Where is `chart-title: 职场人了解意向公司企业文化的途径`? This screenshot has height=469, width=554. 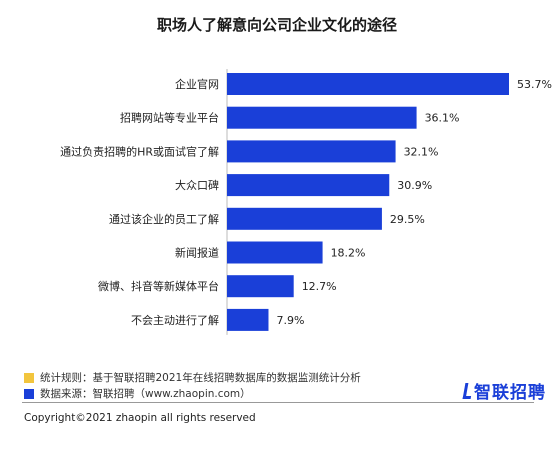
chart-title: 职场人了解意向公司企业文化的途径 is located at coordinates (276, 25).